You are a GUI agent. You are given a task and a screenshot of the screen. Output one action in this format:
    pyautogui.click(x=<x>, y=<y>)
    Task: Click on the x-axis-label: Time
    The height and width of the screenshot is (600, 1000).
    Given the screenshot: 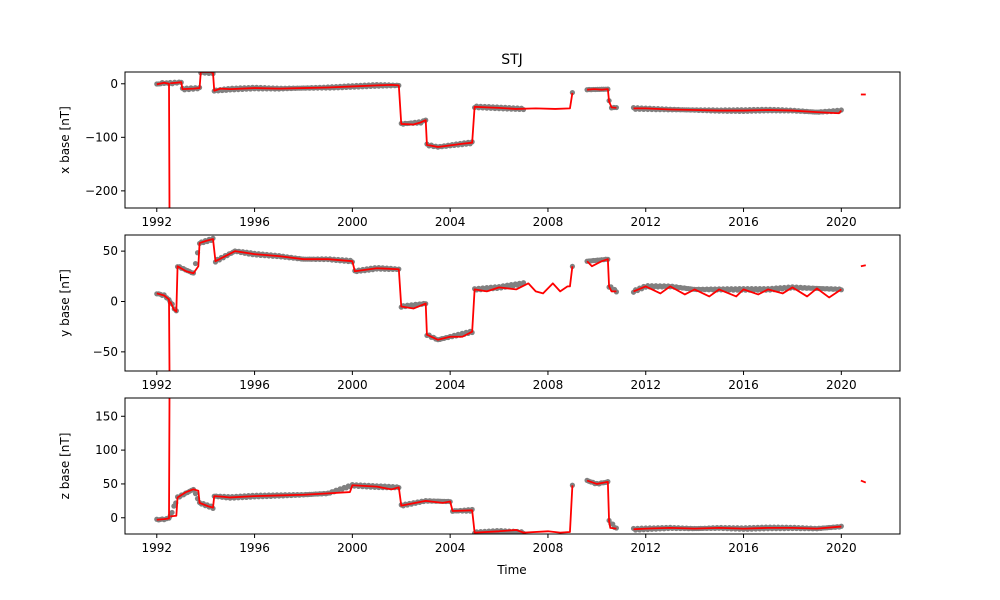 What is the action you would take?
    pyautogui.click(x=511, y=570)
    